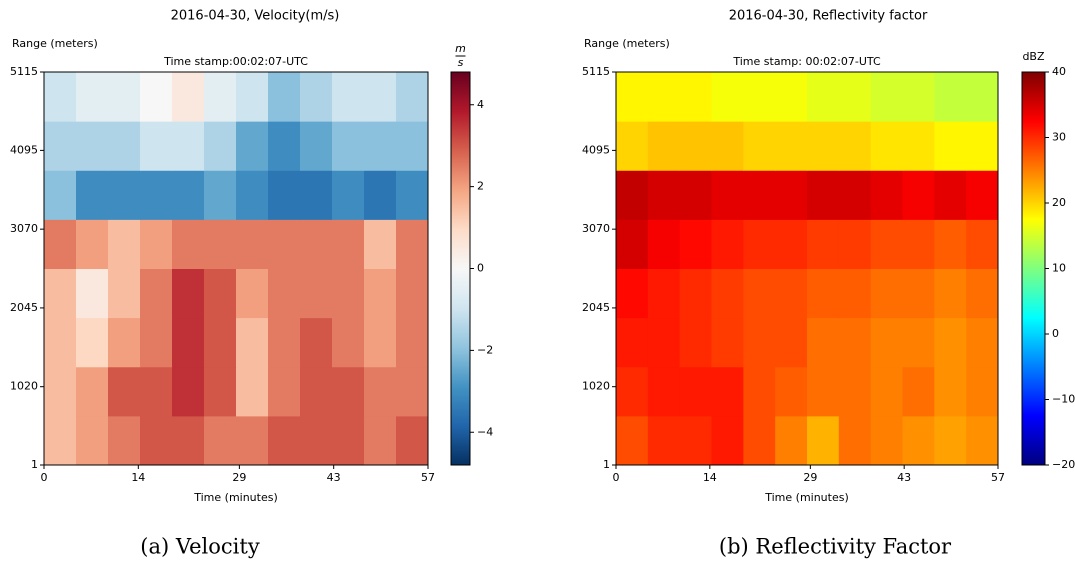 This screenshot has width=1075, height=565. What do you see at coordinates (1059, 202) in the screenshot?
I see `colorbar-tick-label: 20` at bounding box center [1059, 202].